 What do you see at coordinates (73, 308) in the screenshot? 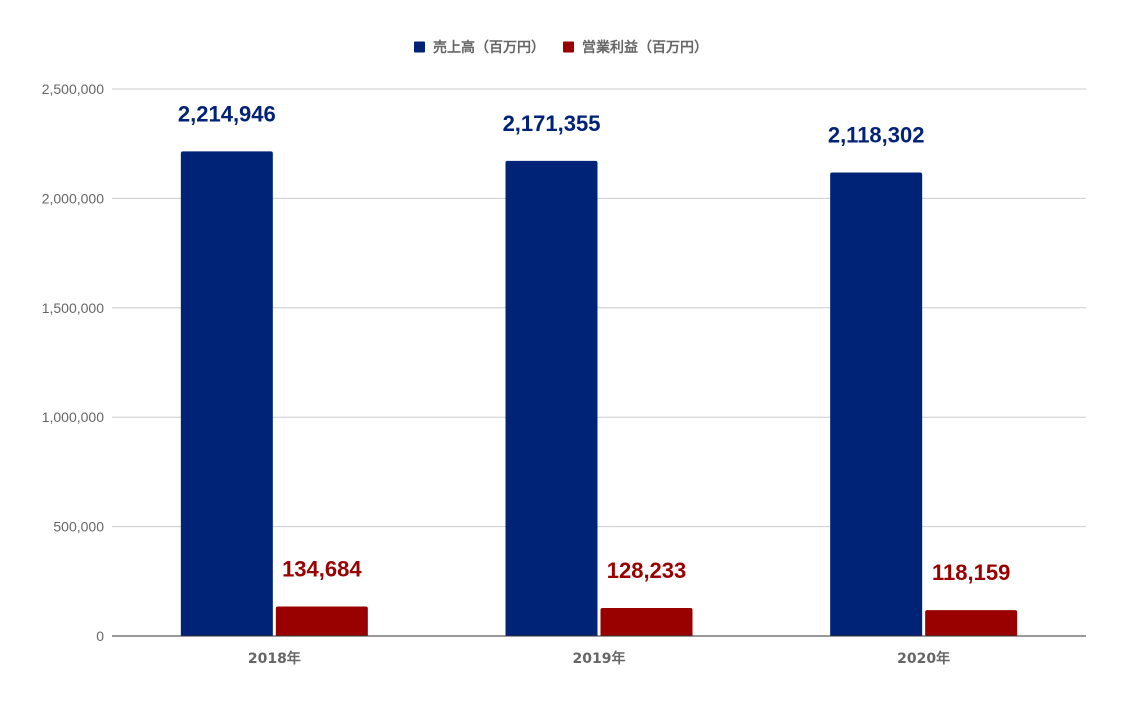
I see `y-tick-label: 1,500,000` at bounding box center [73, 308].